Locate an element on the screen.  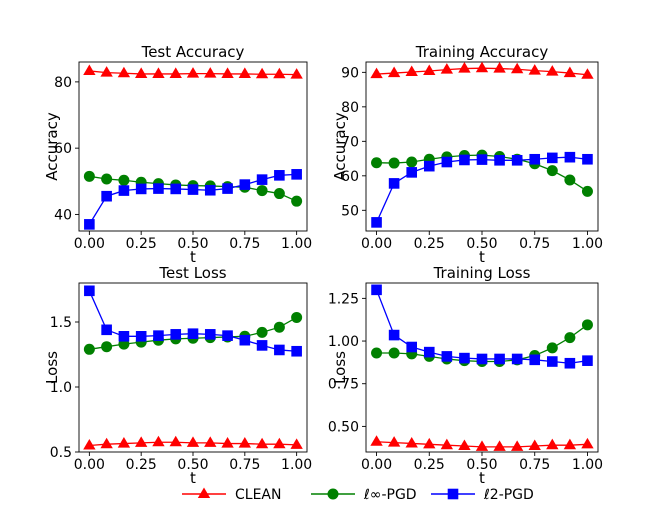
y-tick-label: 40 is located at coordinates (63, 215).